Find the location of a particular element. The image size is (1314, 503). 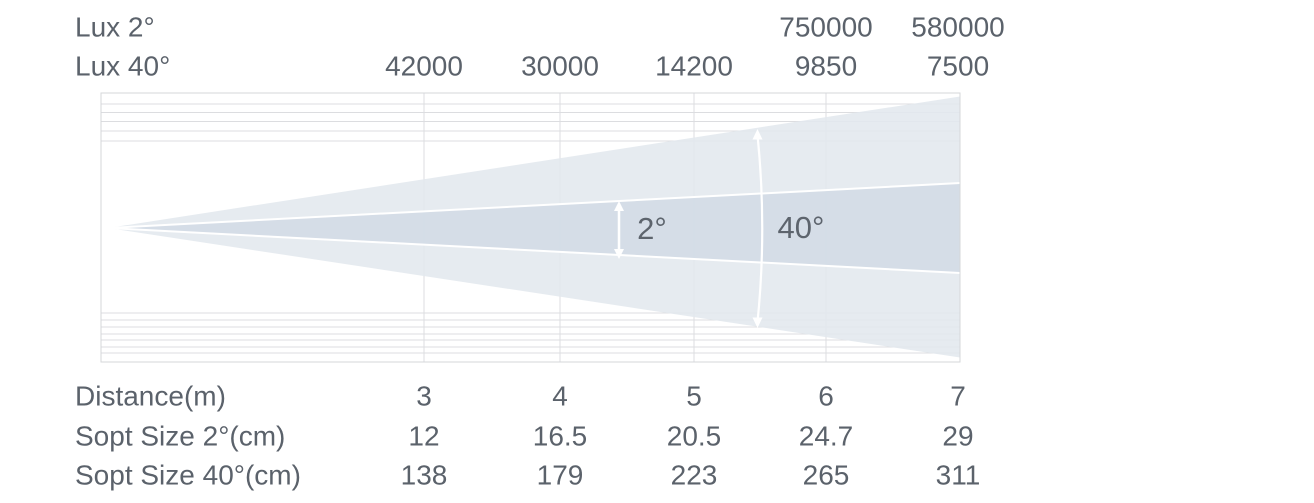

angle-2deg-arrow is located at coordinates (619, 230).